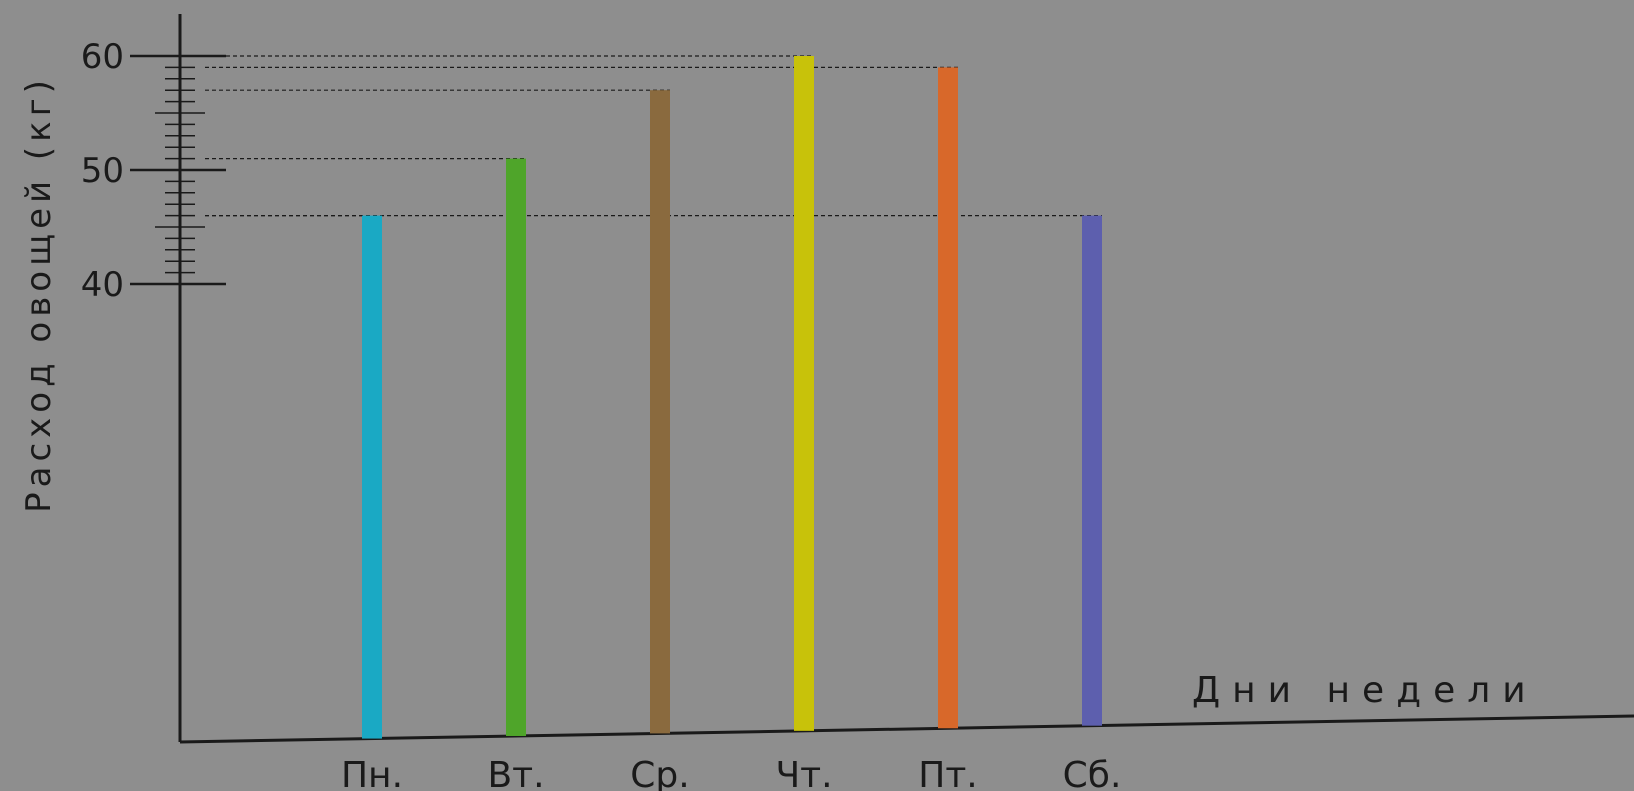  What do you see at coordinates (731, 773) in the screenshot?
I see `category-labels: Пн. Вт. Ср. Чт. Пт. Сб.` at bounding box center [731, 773].